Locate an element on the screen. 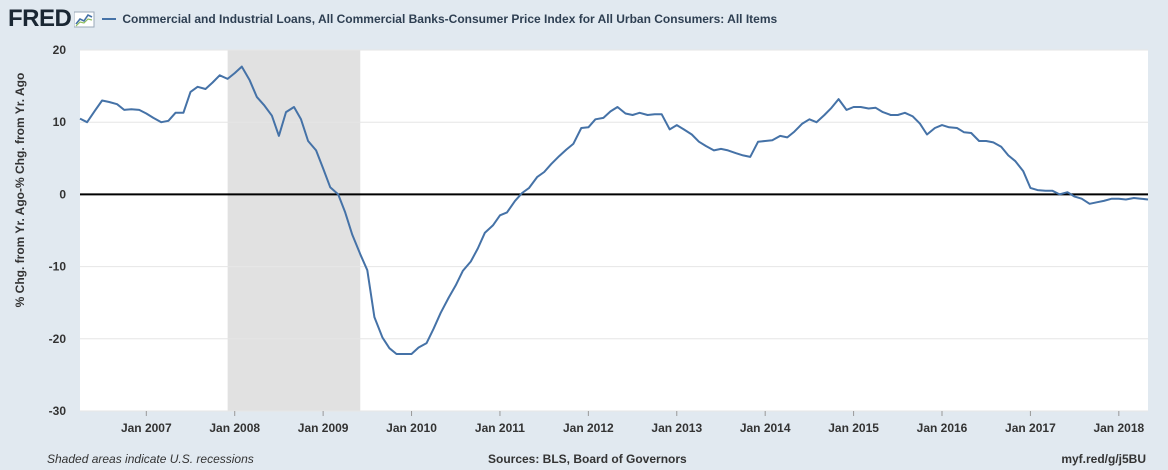 Image resolution: width=1168 pixels, height=470 pixels. x-tick-label: Jan 2012 is located at coordinates (588, 428).